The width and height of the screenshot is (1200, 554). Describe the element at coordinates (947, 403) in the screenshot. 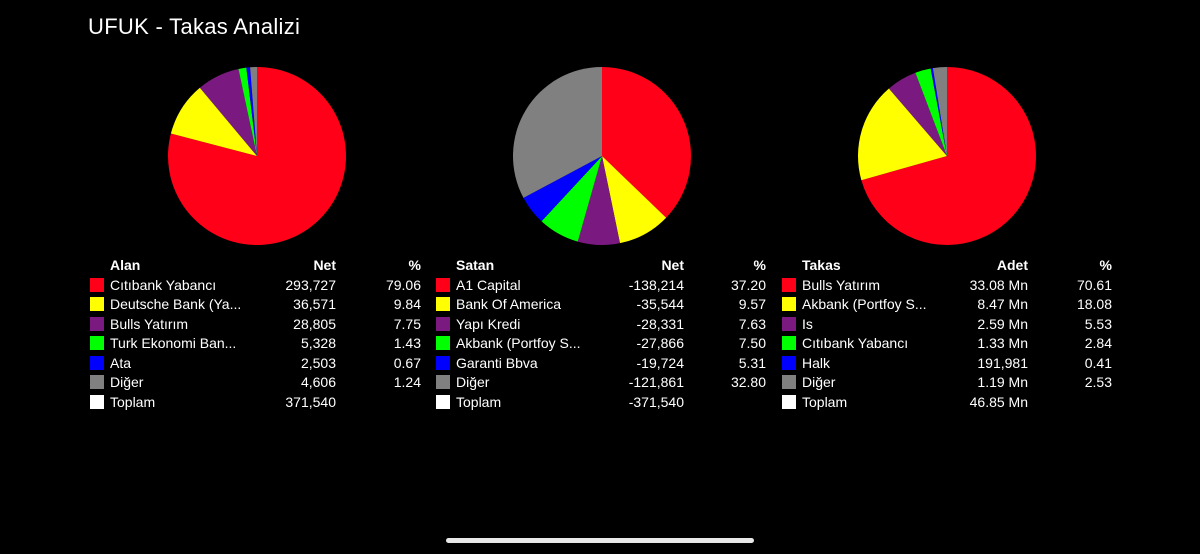

I see `legend-total-row: Toplam 46.85 Mn` at that location.